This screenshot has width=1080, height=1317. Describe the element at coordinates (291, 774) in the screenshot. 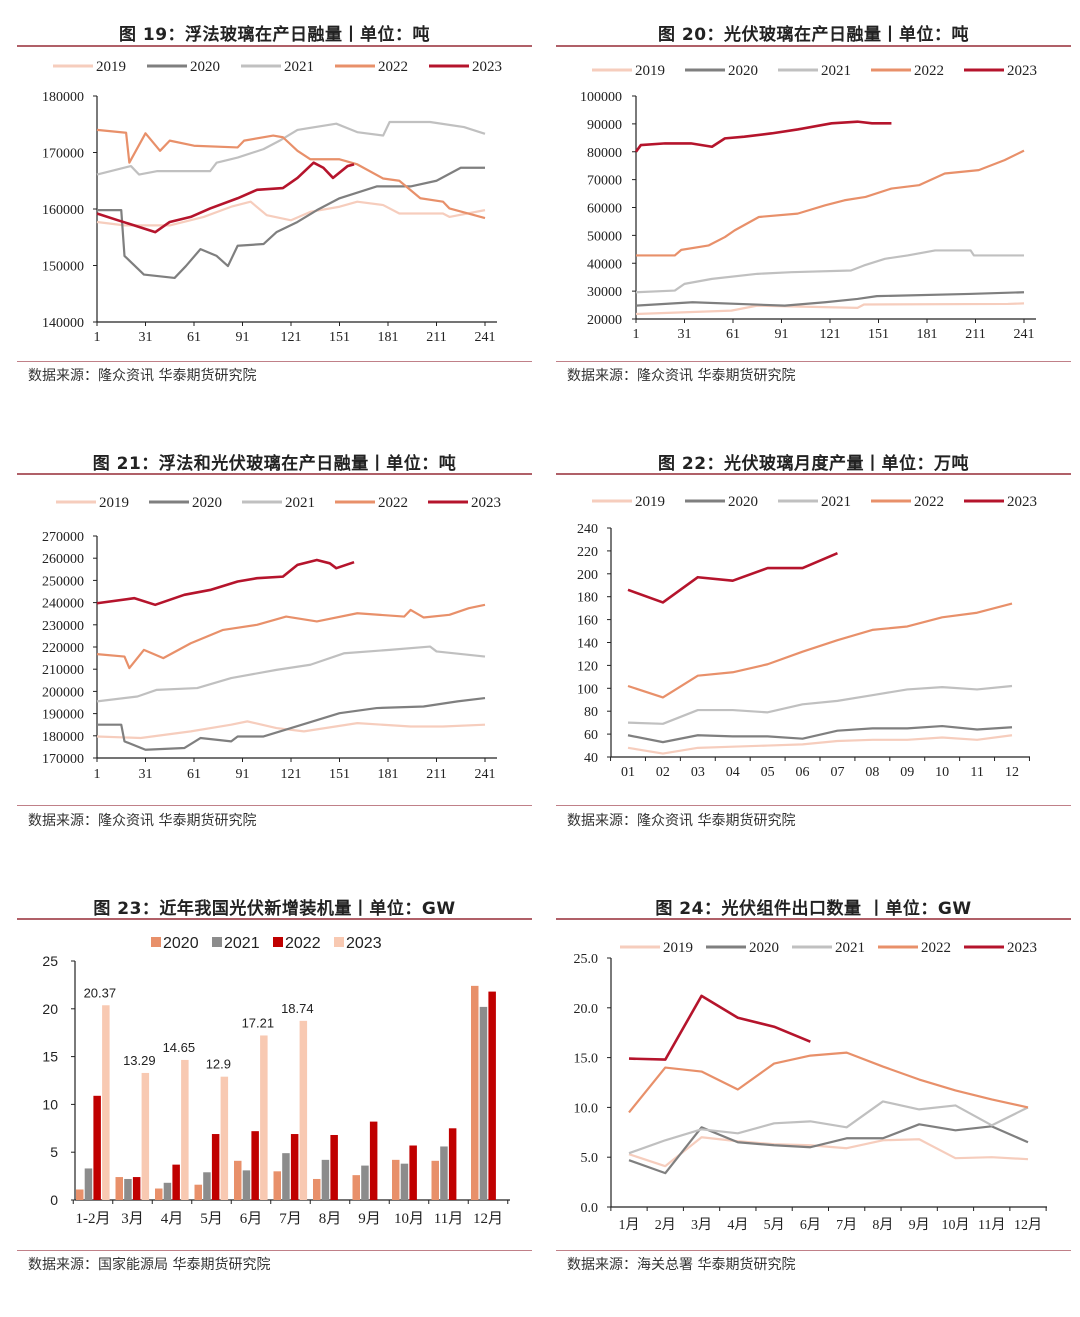

I see `x-tick-label: 121` at that location.